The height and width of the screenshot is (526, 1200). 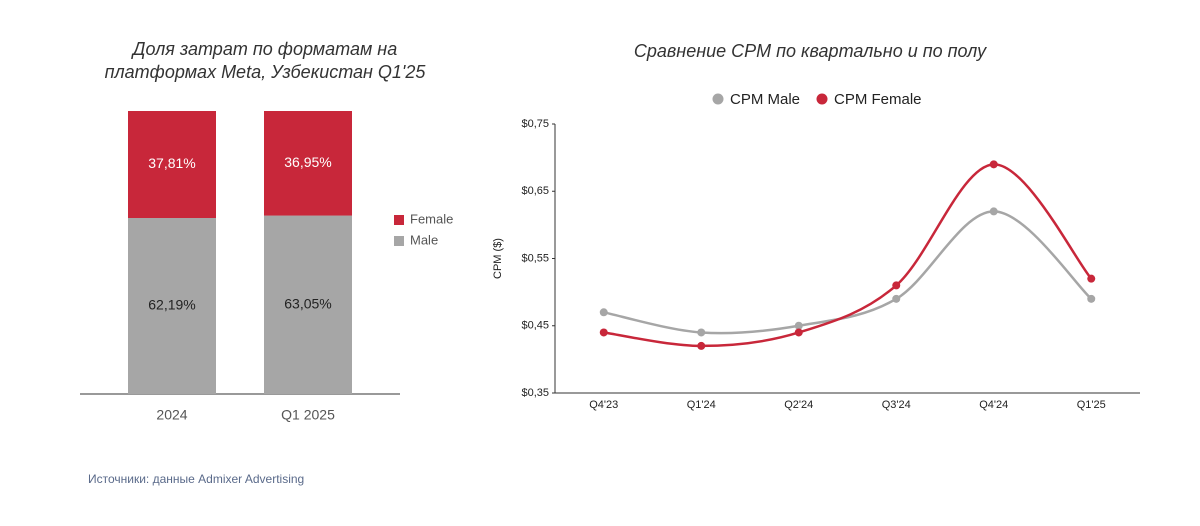 What do you see at coordinates (535, 124) in the screenshot?
I see `y-tick-label: $0,75` at bounding box center [535, 124].